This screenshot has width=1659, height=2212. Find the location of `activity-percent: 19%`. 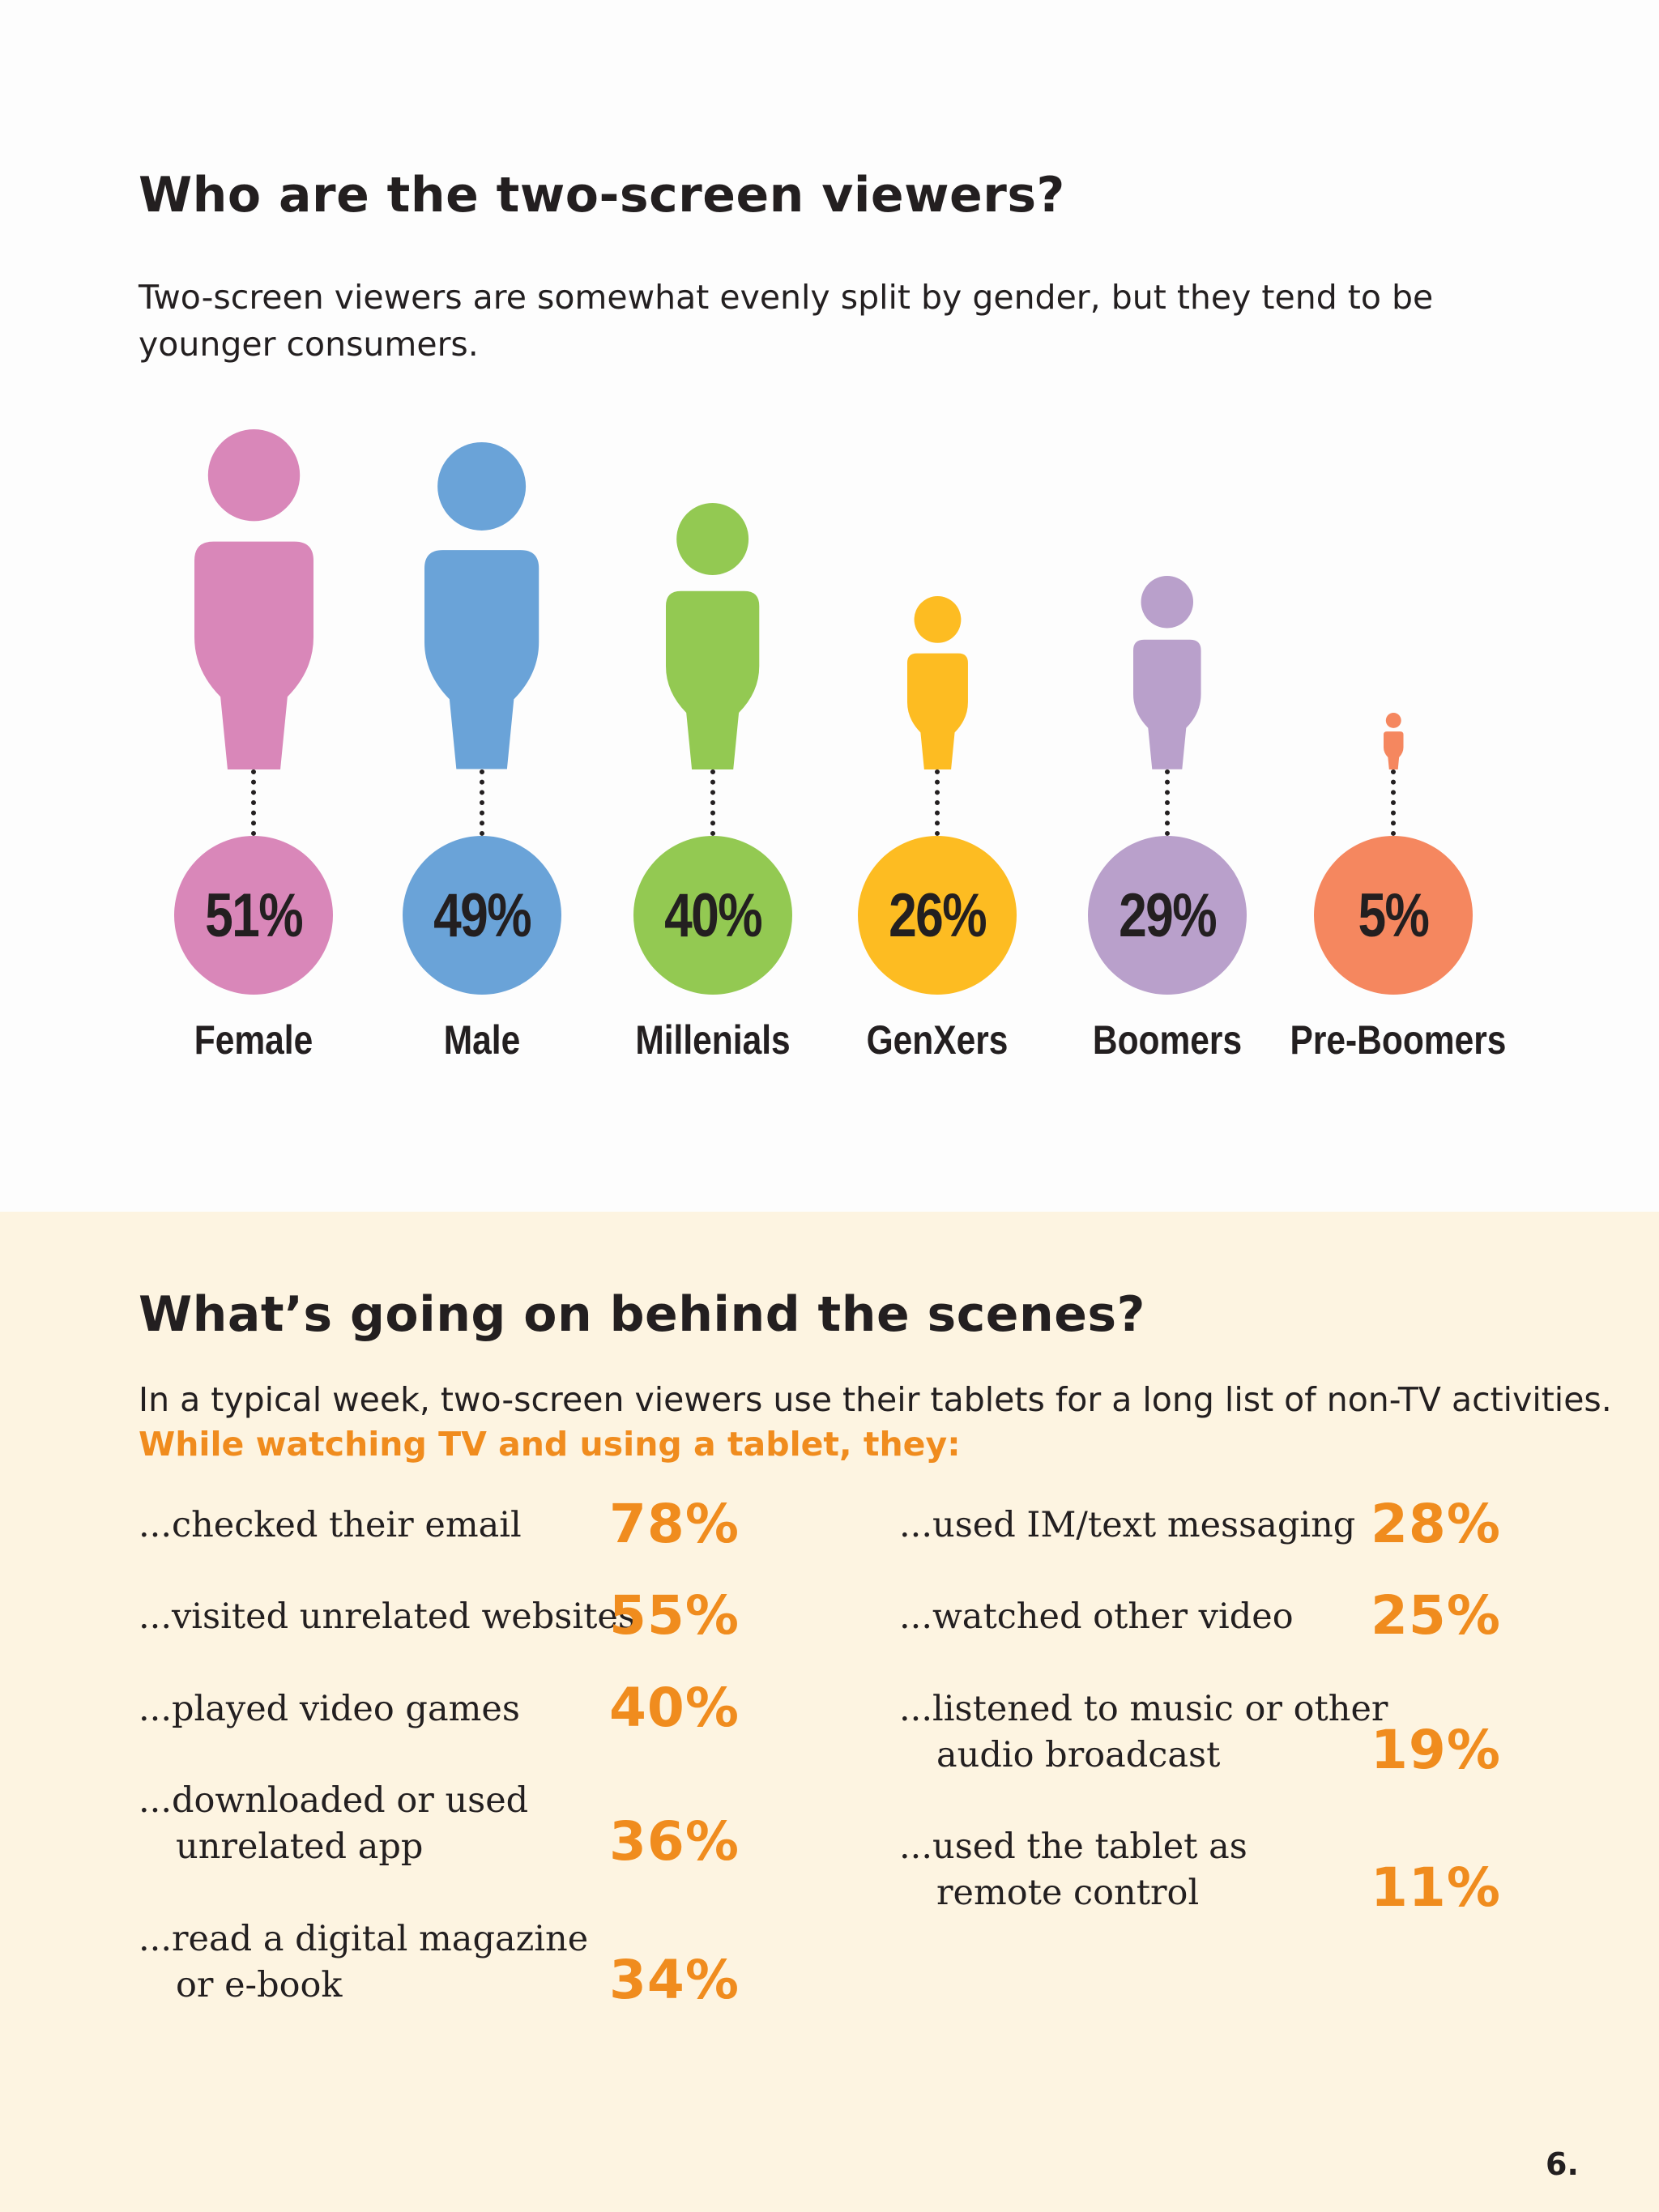

activity-percent: 19% is located at coordinates (1436, 1750).